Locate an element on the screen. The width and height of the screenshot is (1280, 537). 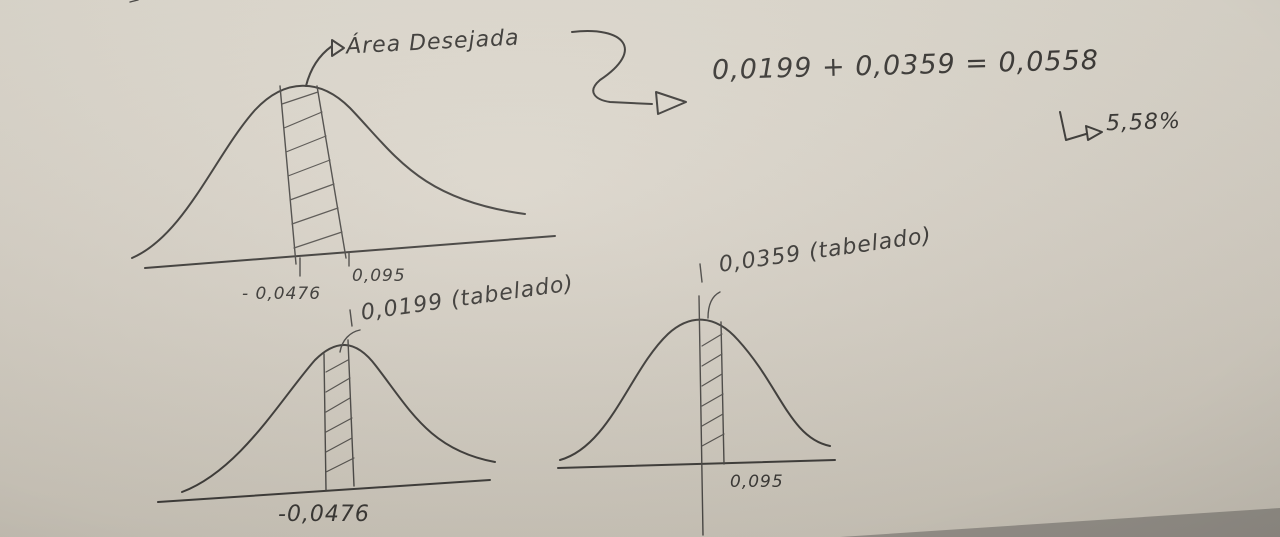
bl-bell-curve is located at coordinates (338, 418).